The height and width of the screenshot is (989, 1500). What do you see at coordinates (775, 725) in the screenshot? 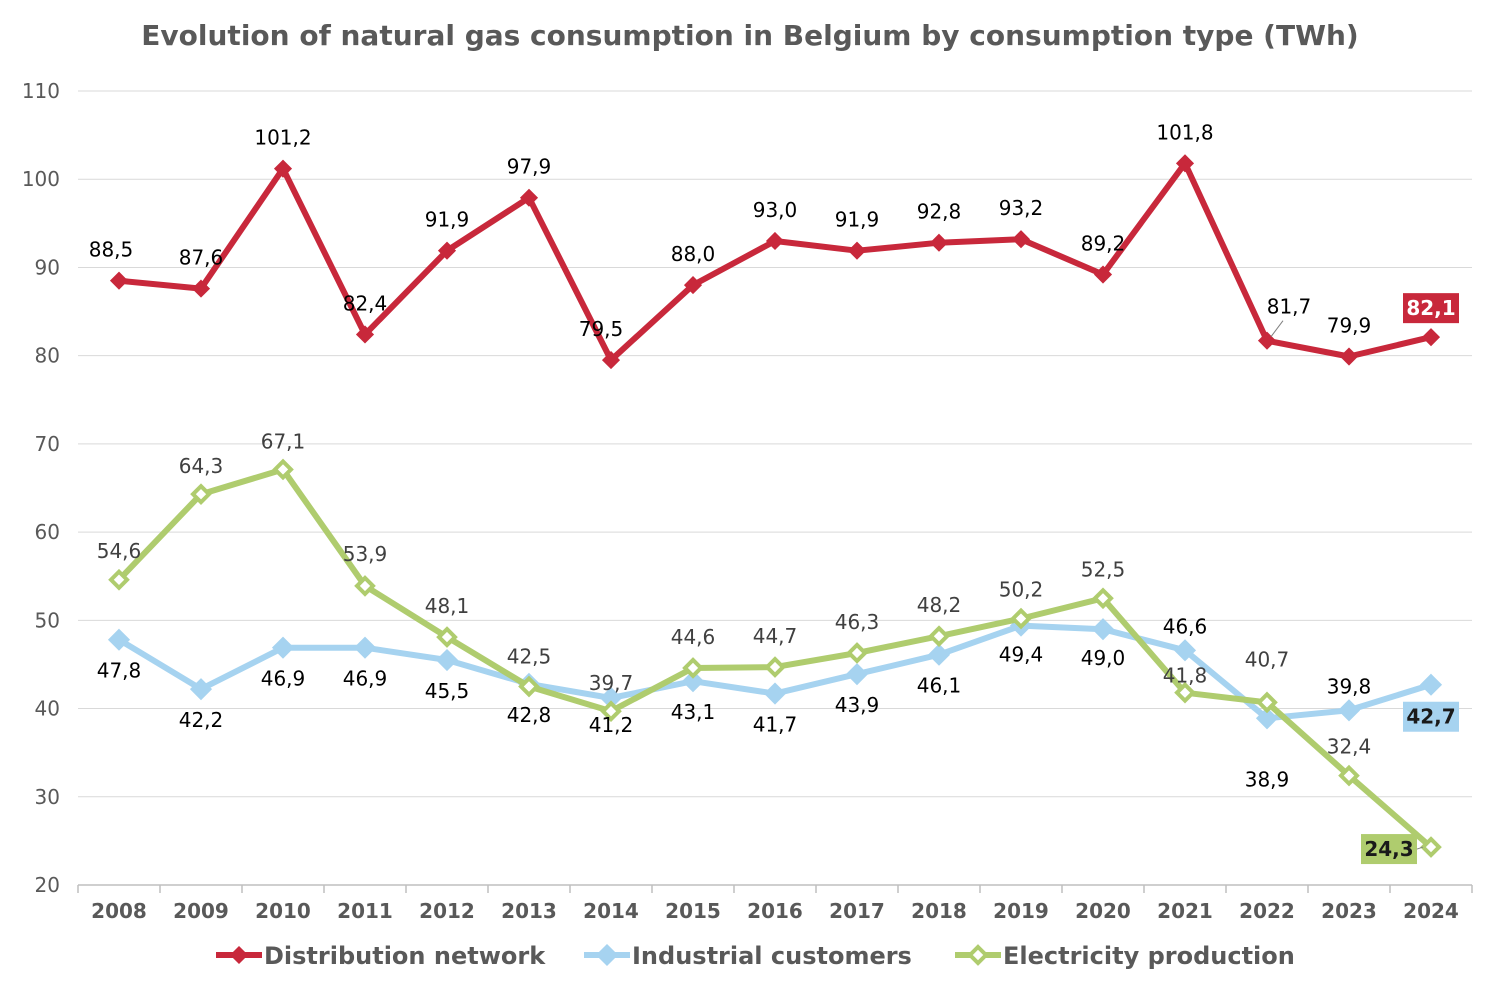
I see `data-label: 41,7` at bounding box center [775, 725].